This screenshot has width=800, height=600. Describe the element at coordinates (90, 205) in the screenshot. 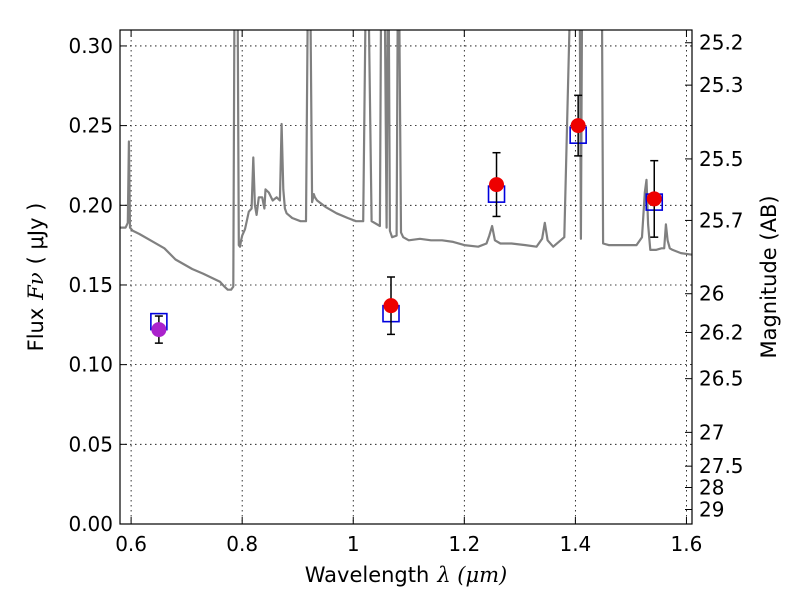

I see `y-tick-label: 0.20` at that location.